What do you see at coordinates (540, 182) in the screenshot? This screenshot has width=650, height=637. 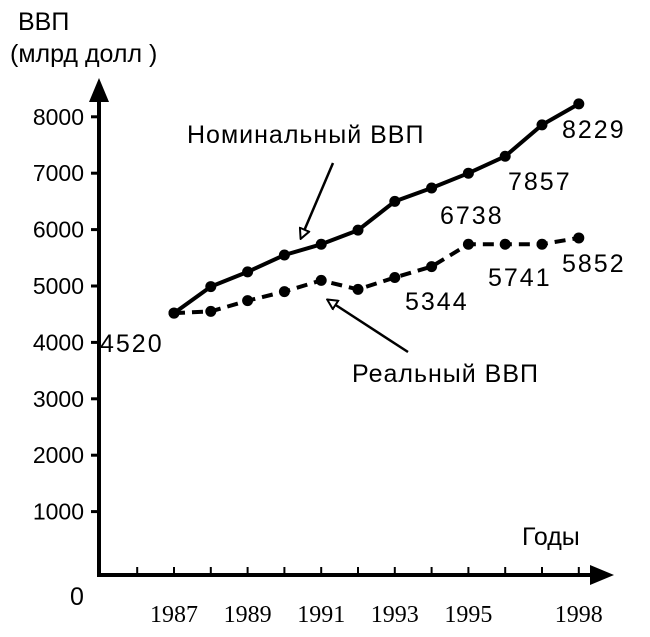 I see `data-label-nominal-1996: 7857` at bounding box center [540, 182].